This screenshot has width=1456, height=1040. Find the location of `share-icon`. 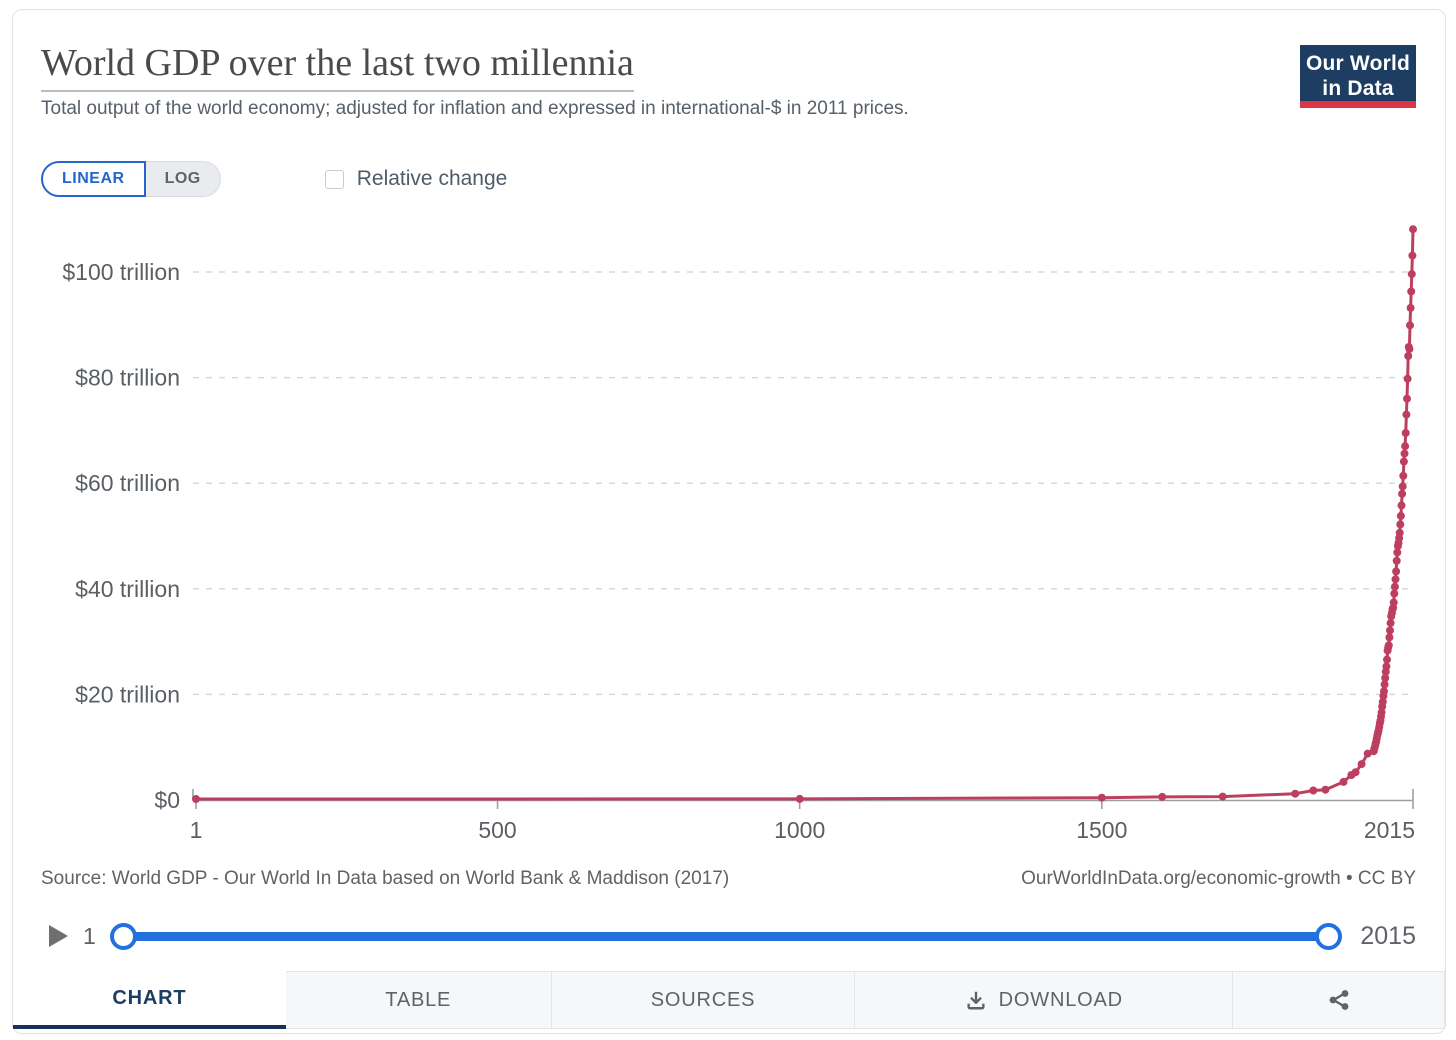

share-icon is located at coordinates (1339, 1000).